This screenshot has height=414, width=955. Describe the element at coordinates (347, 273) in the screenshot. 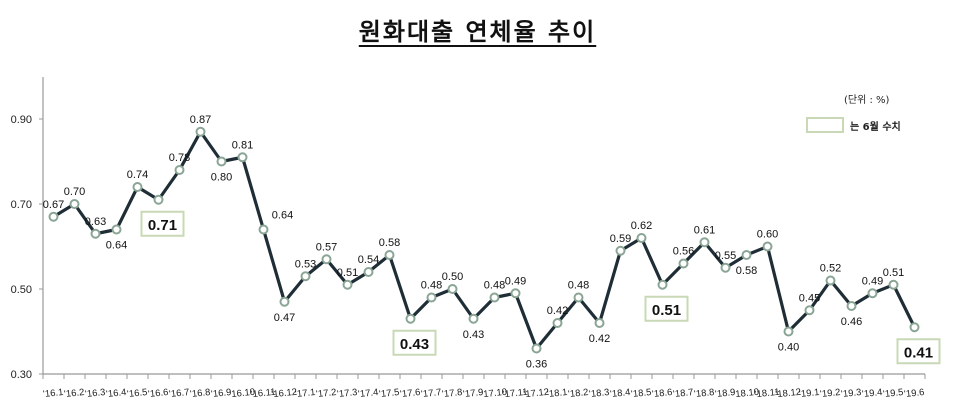

I see `data-label: 0.51` at that location.